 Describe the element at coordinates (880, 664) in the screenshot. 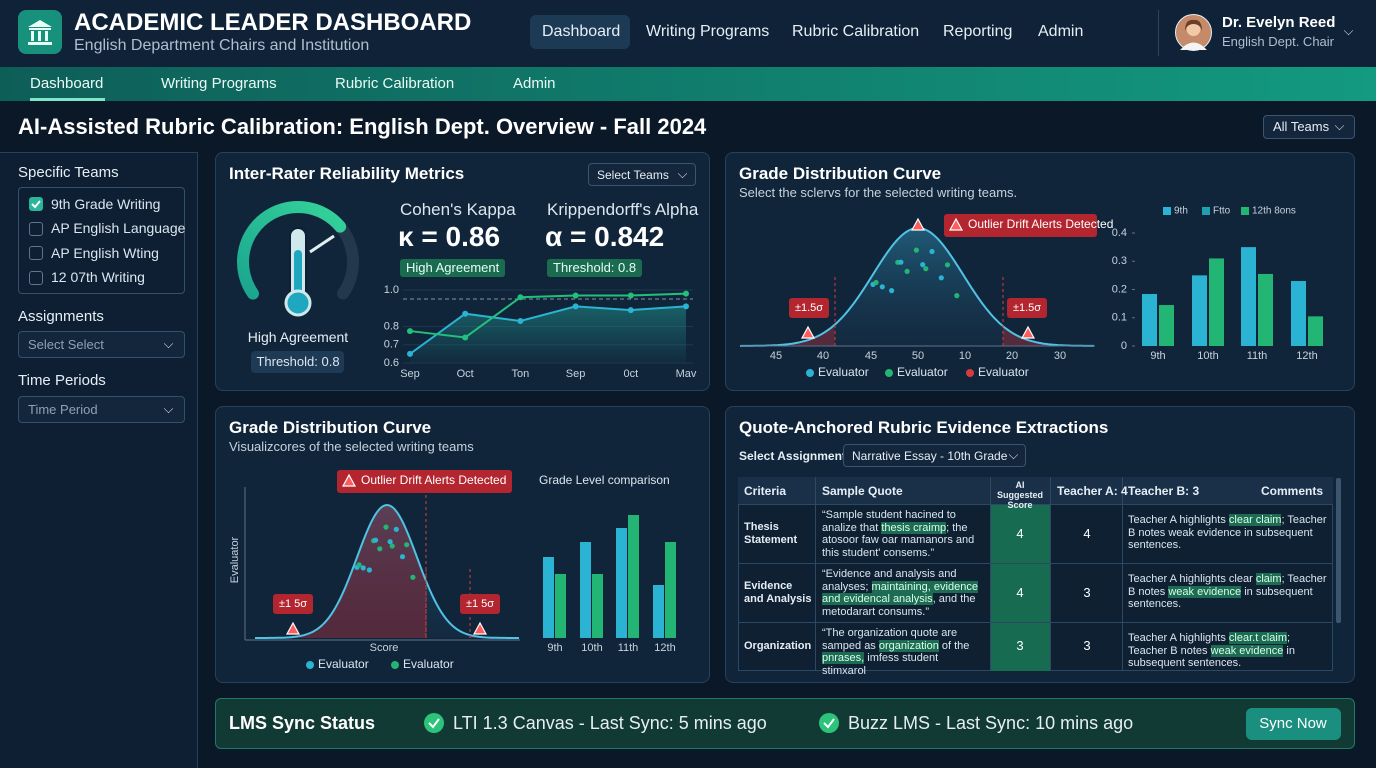

I see `text-run: imfess student stimxarol` at that location.